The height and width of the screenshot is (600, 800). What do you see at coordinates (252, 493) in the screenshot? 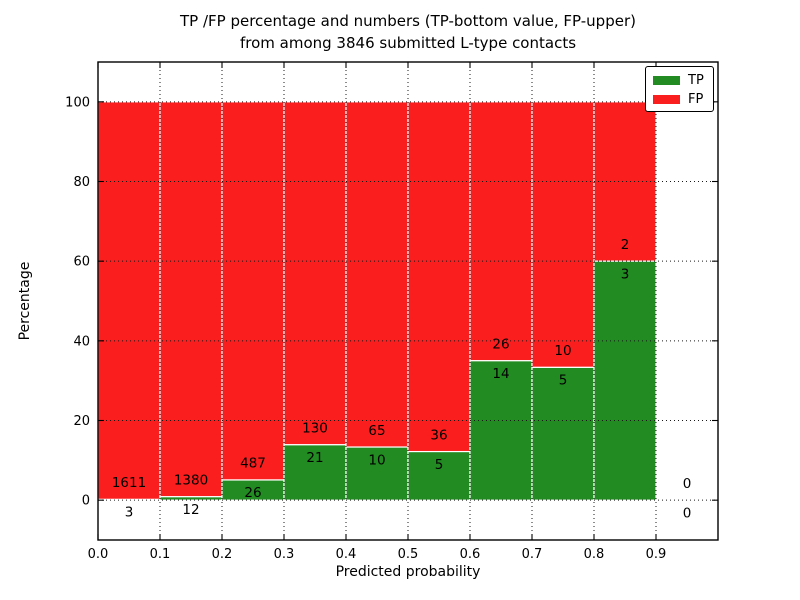
I see `annotation-tp-2: 26` at bounding box center [252, 493].